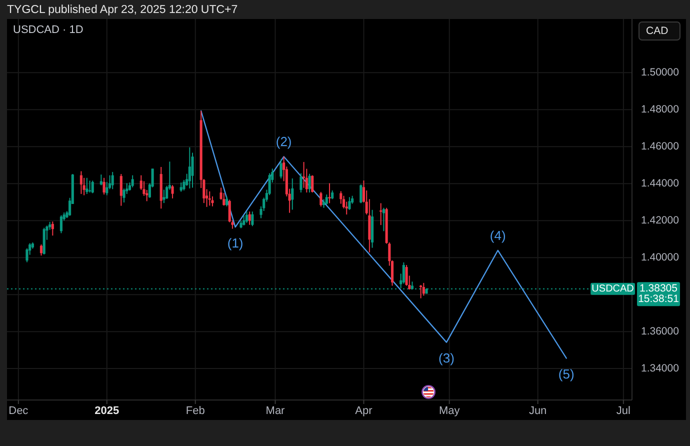  I want to click on y-tick-label: 1.40000, so click(660, 257).